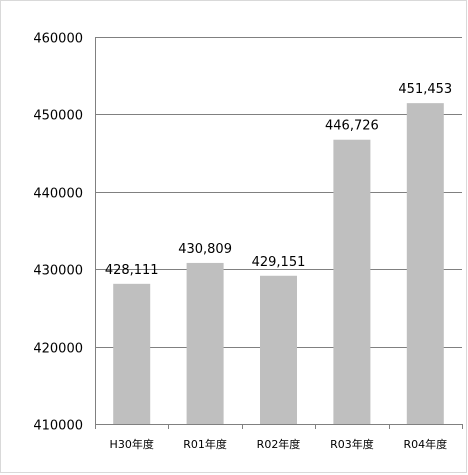 The height and width of the screenshot is (475, 468). Describe the element at coordinates (205, 249) in the screenshot. I see `data-label: 430,809` at that location.